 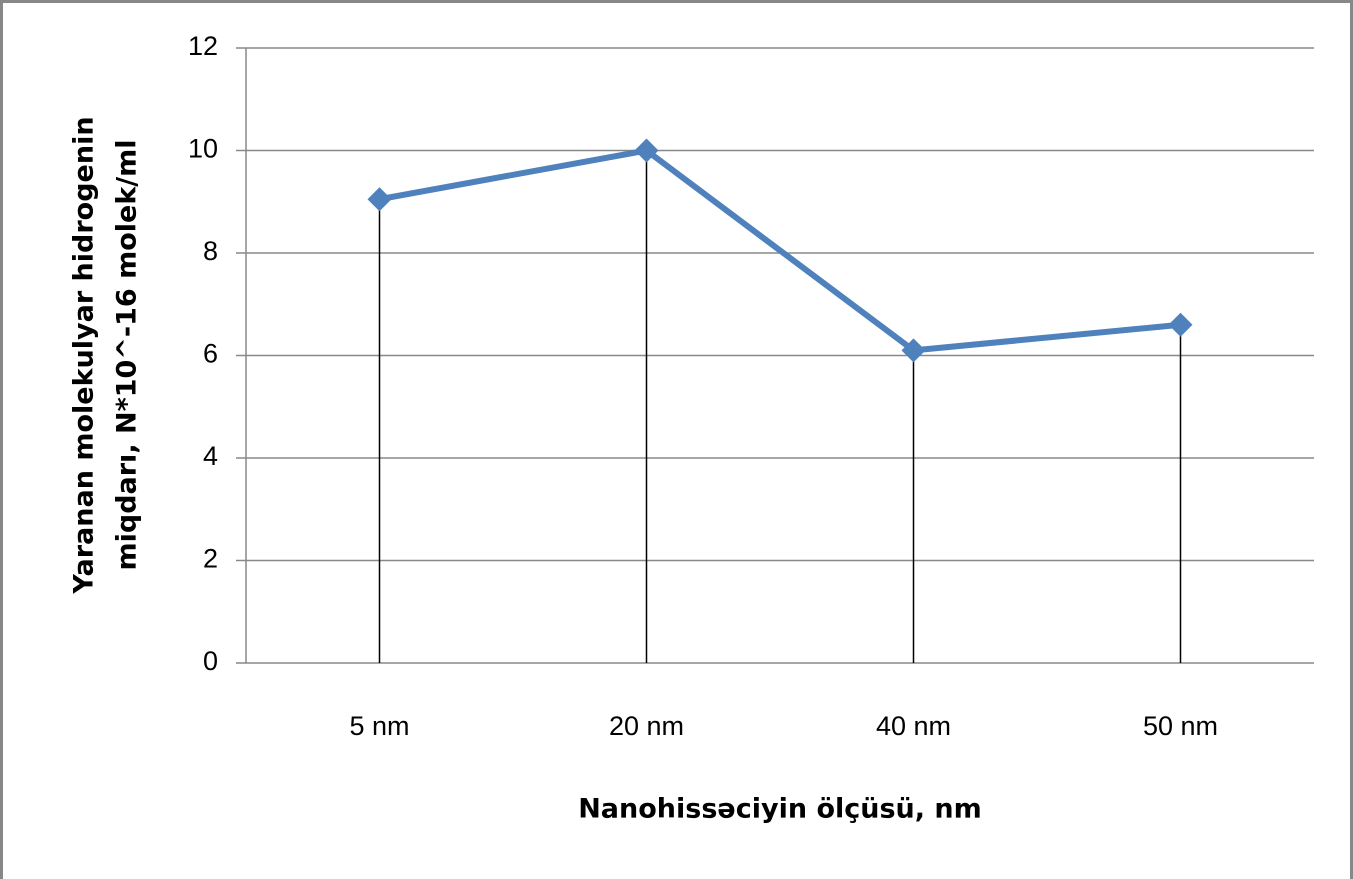 What do you see at coordinates (203, 46) in the screenshot?
I see `y-tick-label: 12` at bounding box center [203, 46].